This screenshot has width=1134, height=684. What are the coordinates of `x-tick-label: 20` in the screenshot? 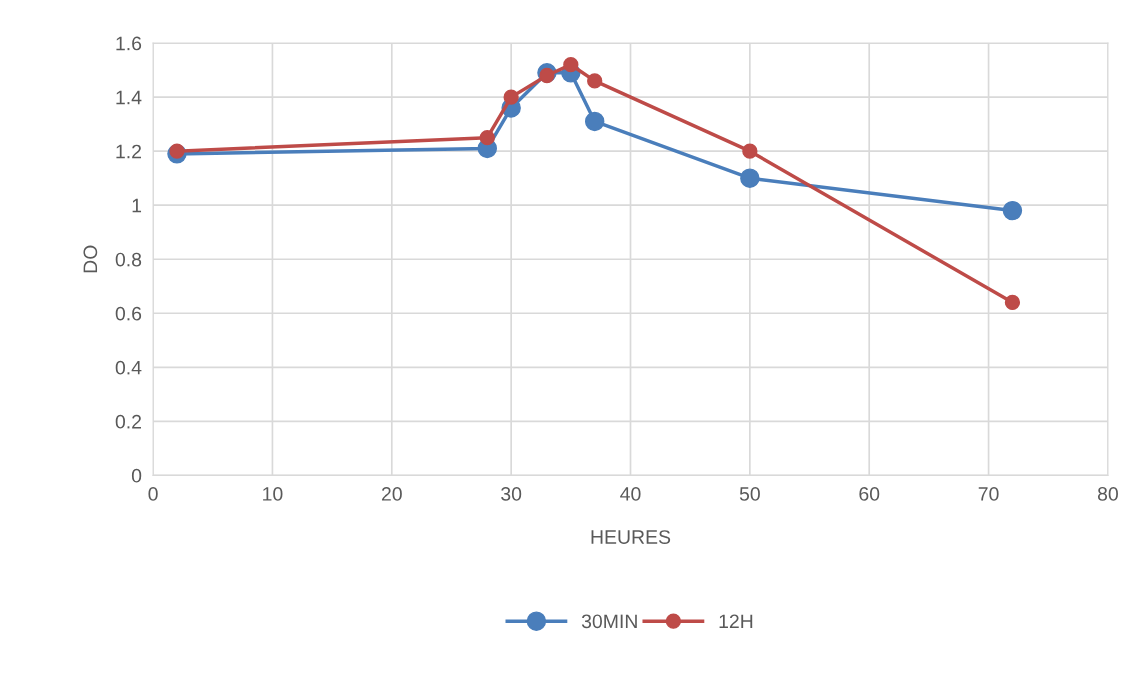 It's located at (391, 494).